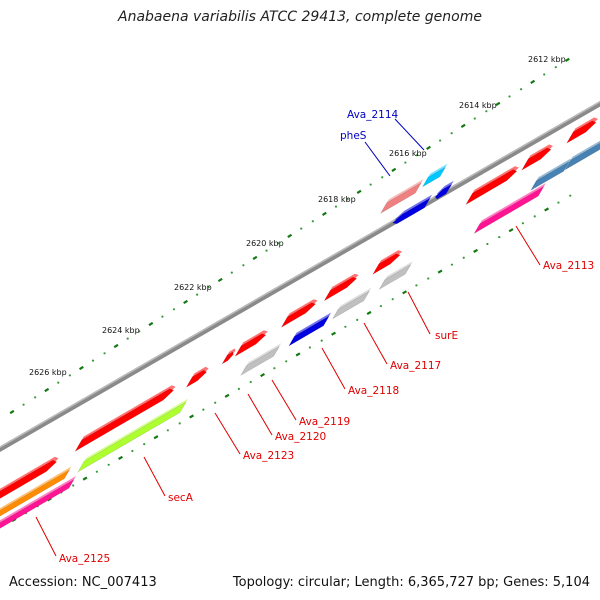 The height and width of the screenshot is (600, 600). I want to click on gene-ava-2119-body, so click(260, 361).